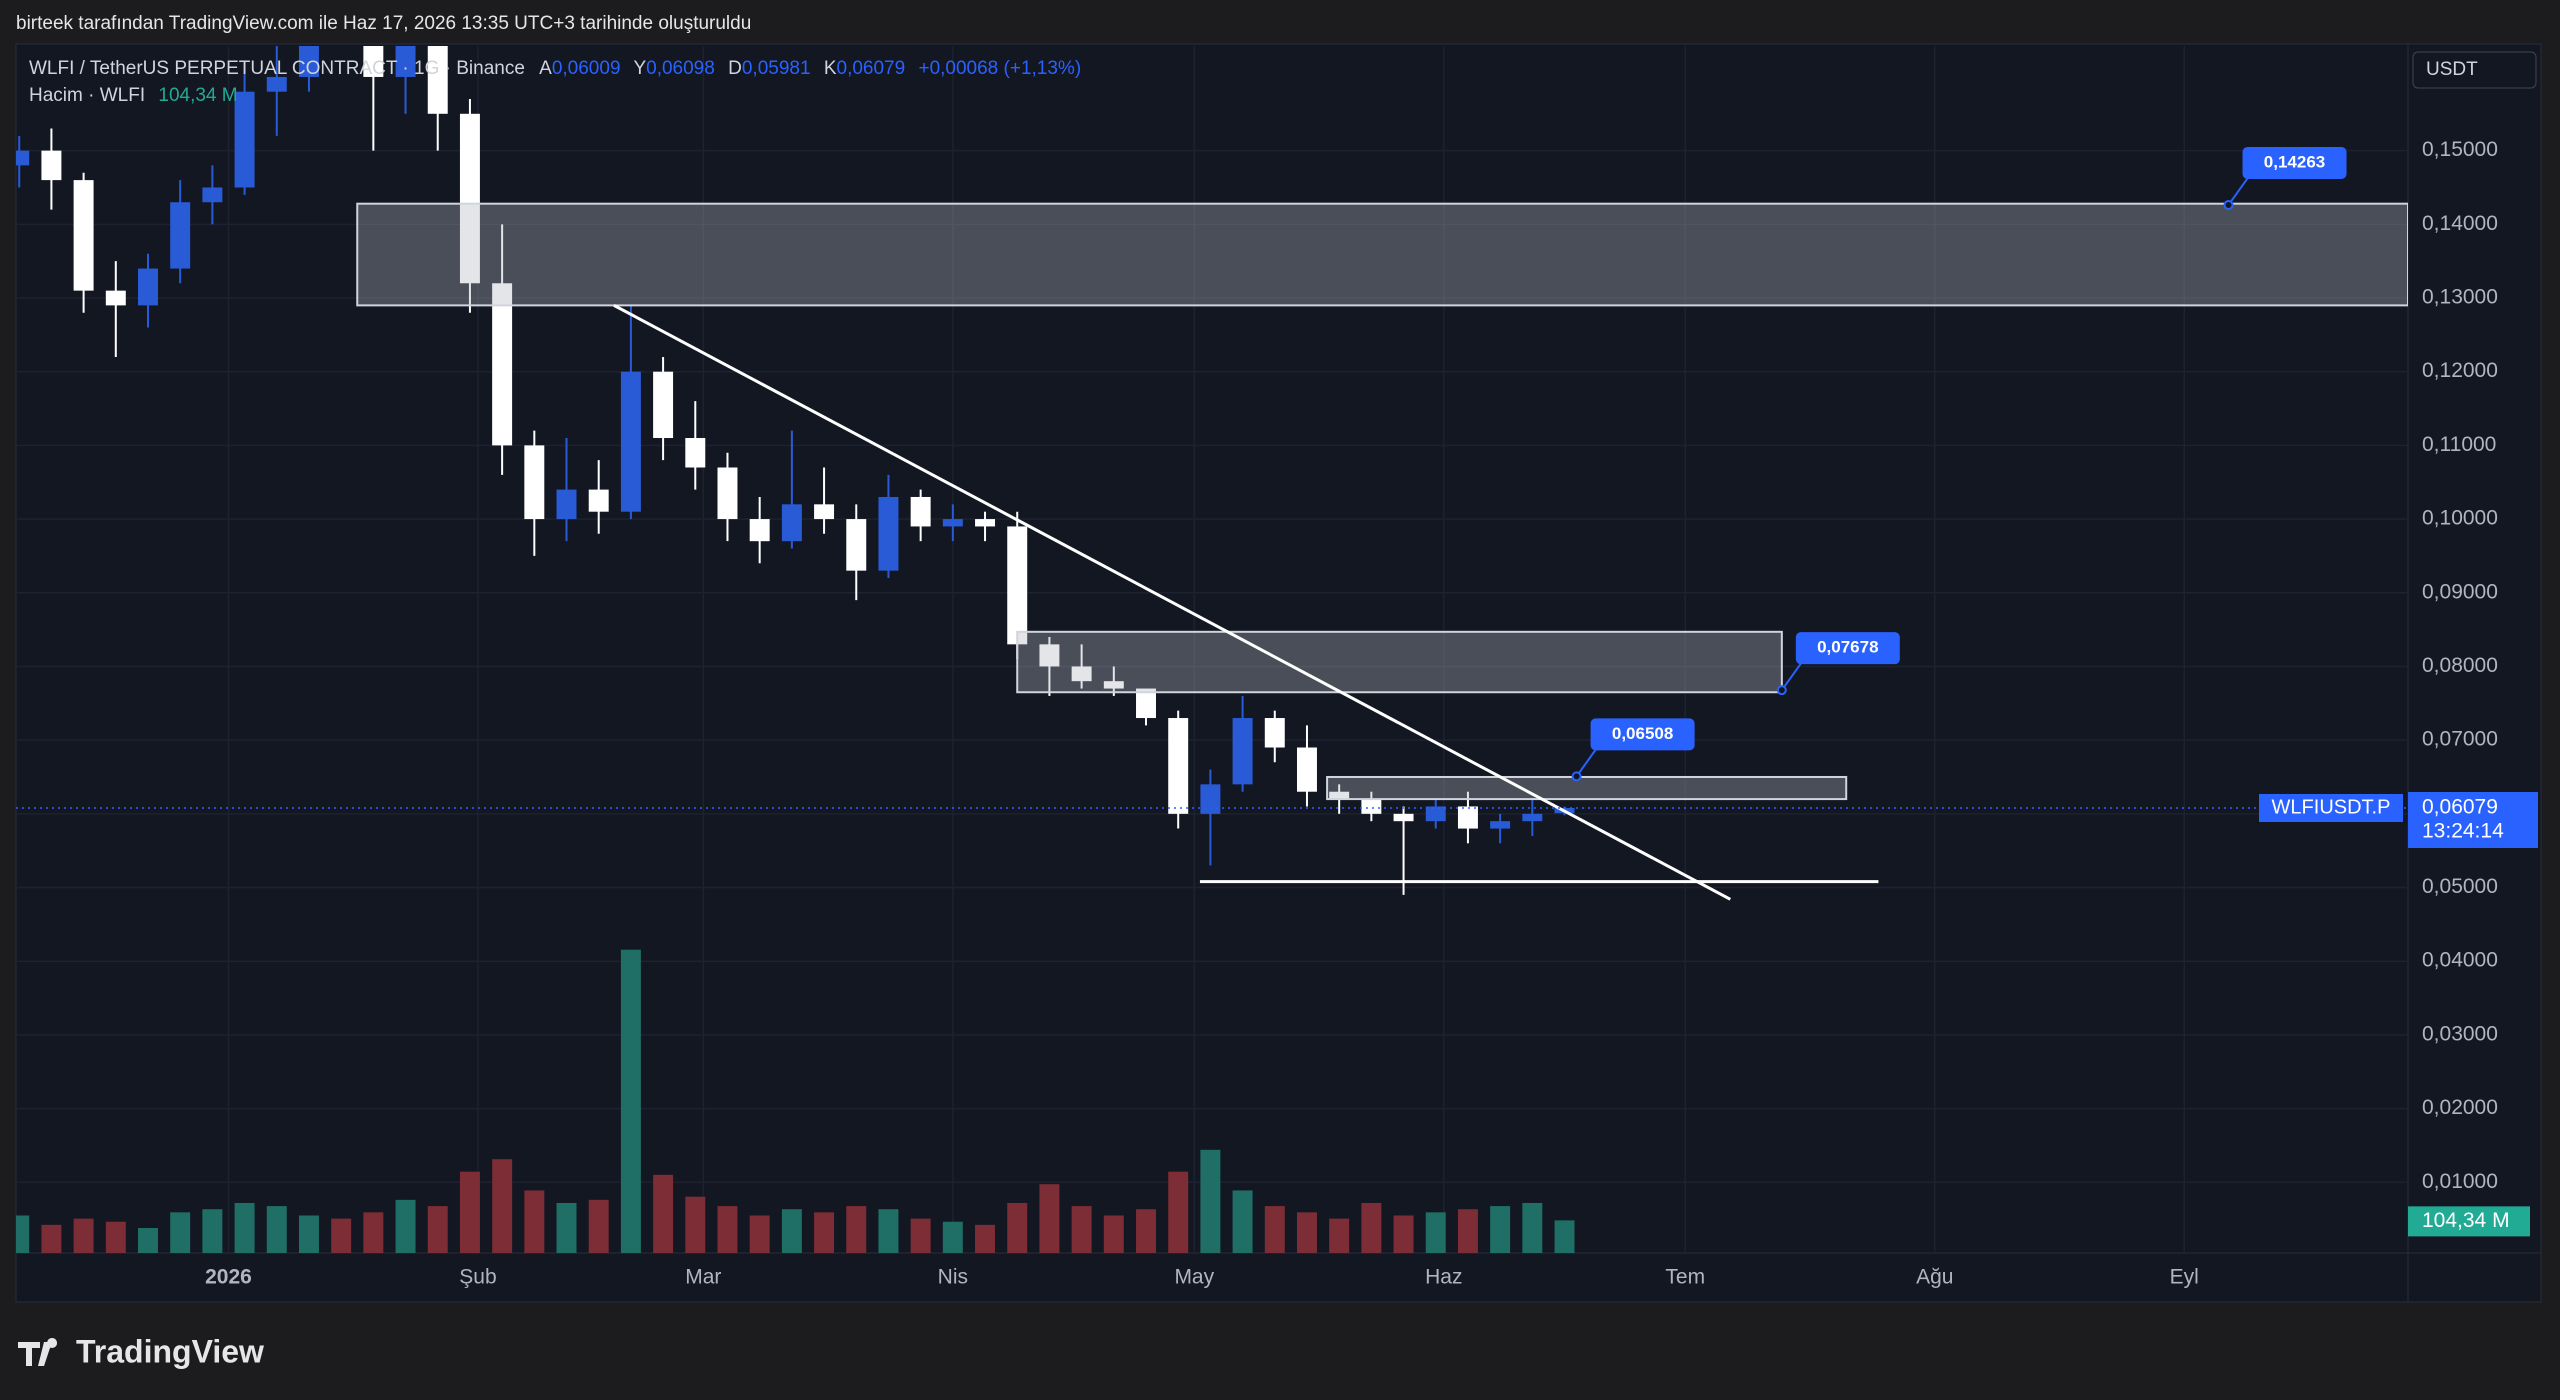 This screenshot has height=1400, width=2560. Describe the element at coordinates (2460, 1033) in the screenshot. I see `y-tick-label: 0,03000` at that location.